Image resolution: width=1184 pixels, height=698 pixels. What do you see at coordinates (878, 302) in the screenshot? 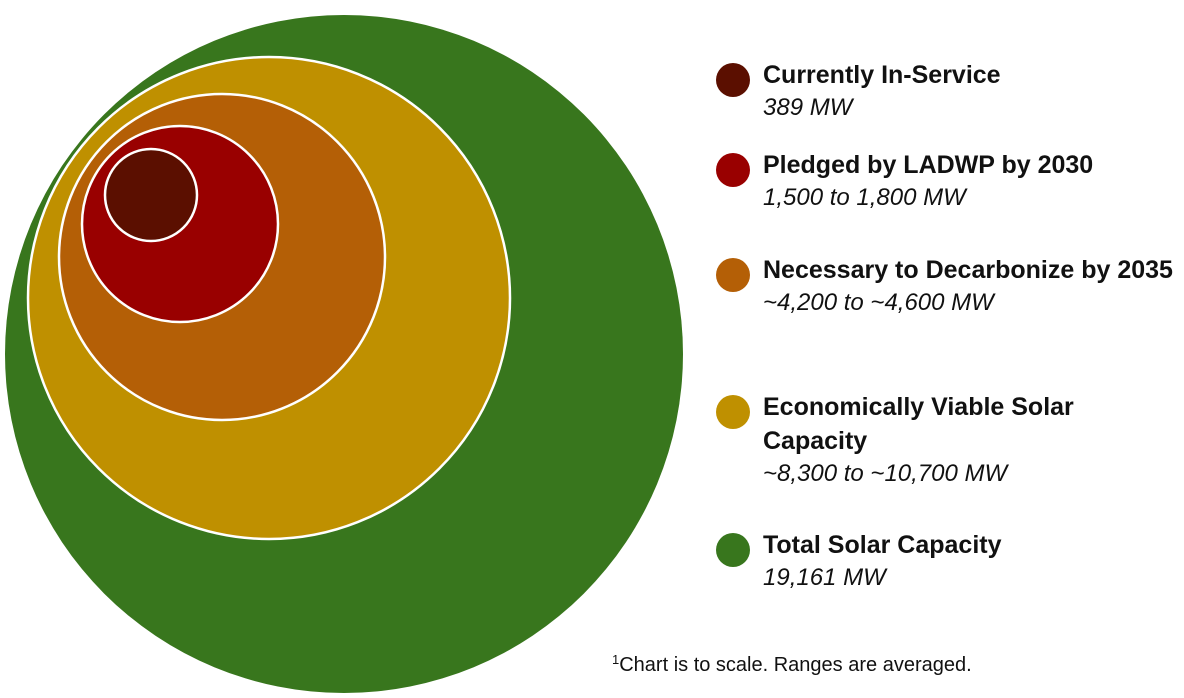
I see `legend-value: ~4,200 to ~4,600 MW` at bounding box center [878, 302].